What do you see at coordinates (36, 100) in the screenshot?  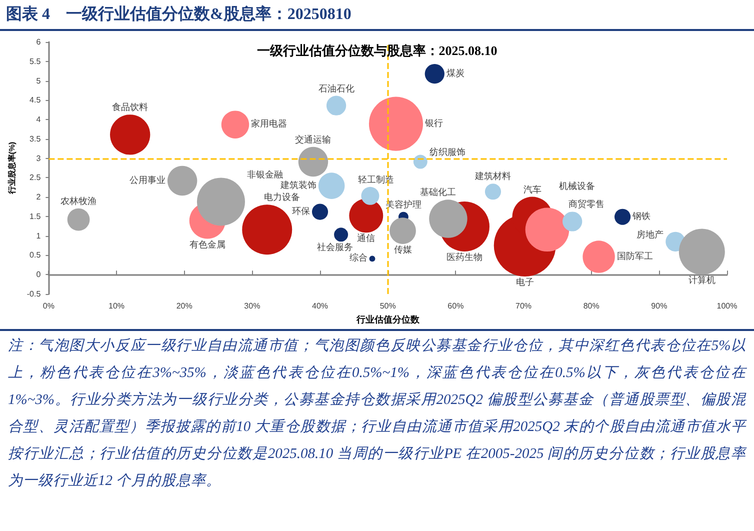 I see `y-tick-label: 4.5` at bounding box center [36, 100].